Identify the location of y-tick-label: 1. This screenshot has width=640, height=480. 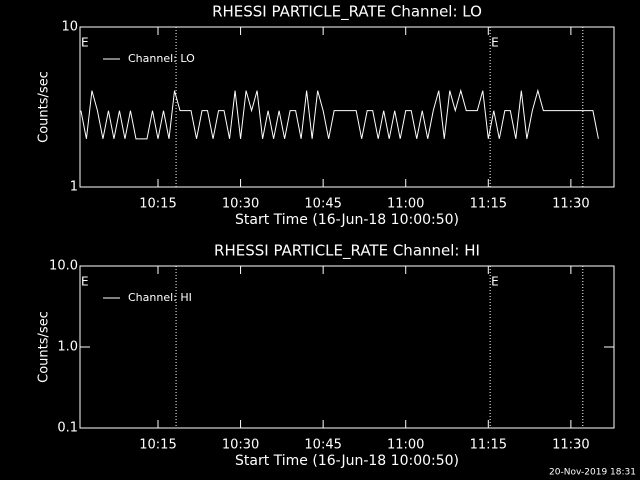
(74, 187).